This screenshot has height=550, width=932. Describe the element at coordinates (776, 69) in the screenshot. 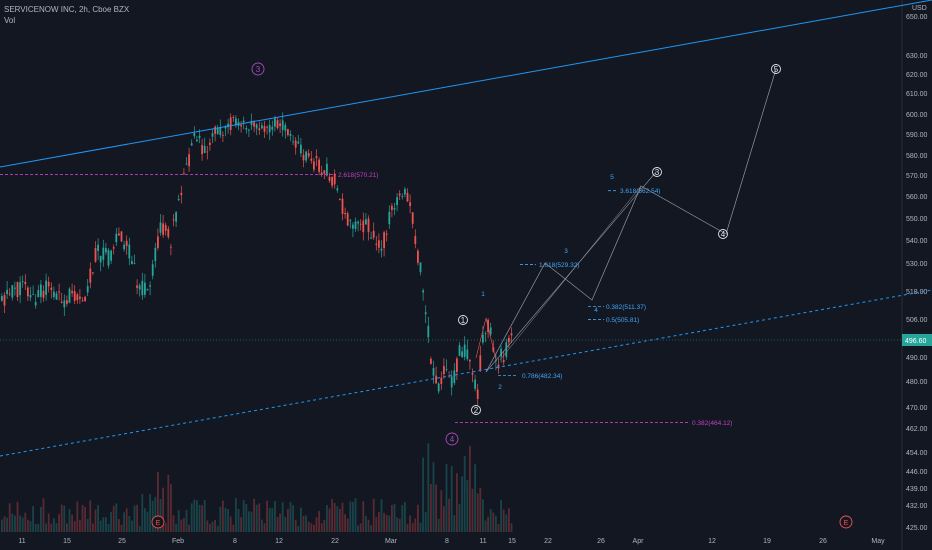

I see `wave-label-circled: 5` at that location.